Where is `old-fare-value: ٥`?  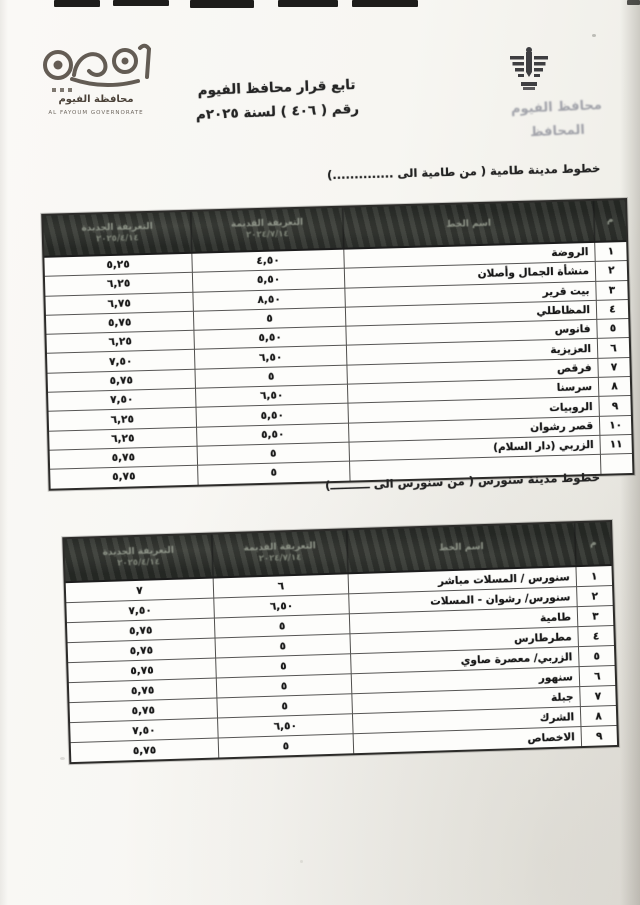 old-fare-value: ٥ is located at coordinates (285, 746).